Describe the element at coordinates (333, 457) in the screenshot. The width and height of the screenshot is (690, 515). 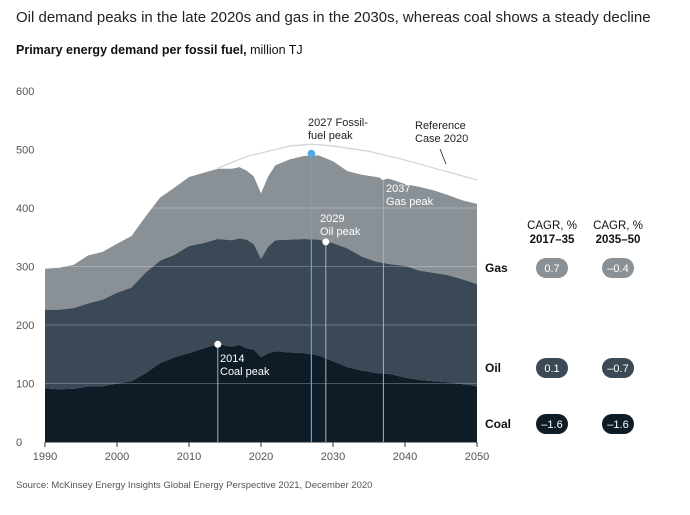
I see `x-tick-label: 2030` at that location.